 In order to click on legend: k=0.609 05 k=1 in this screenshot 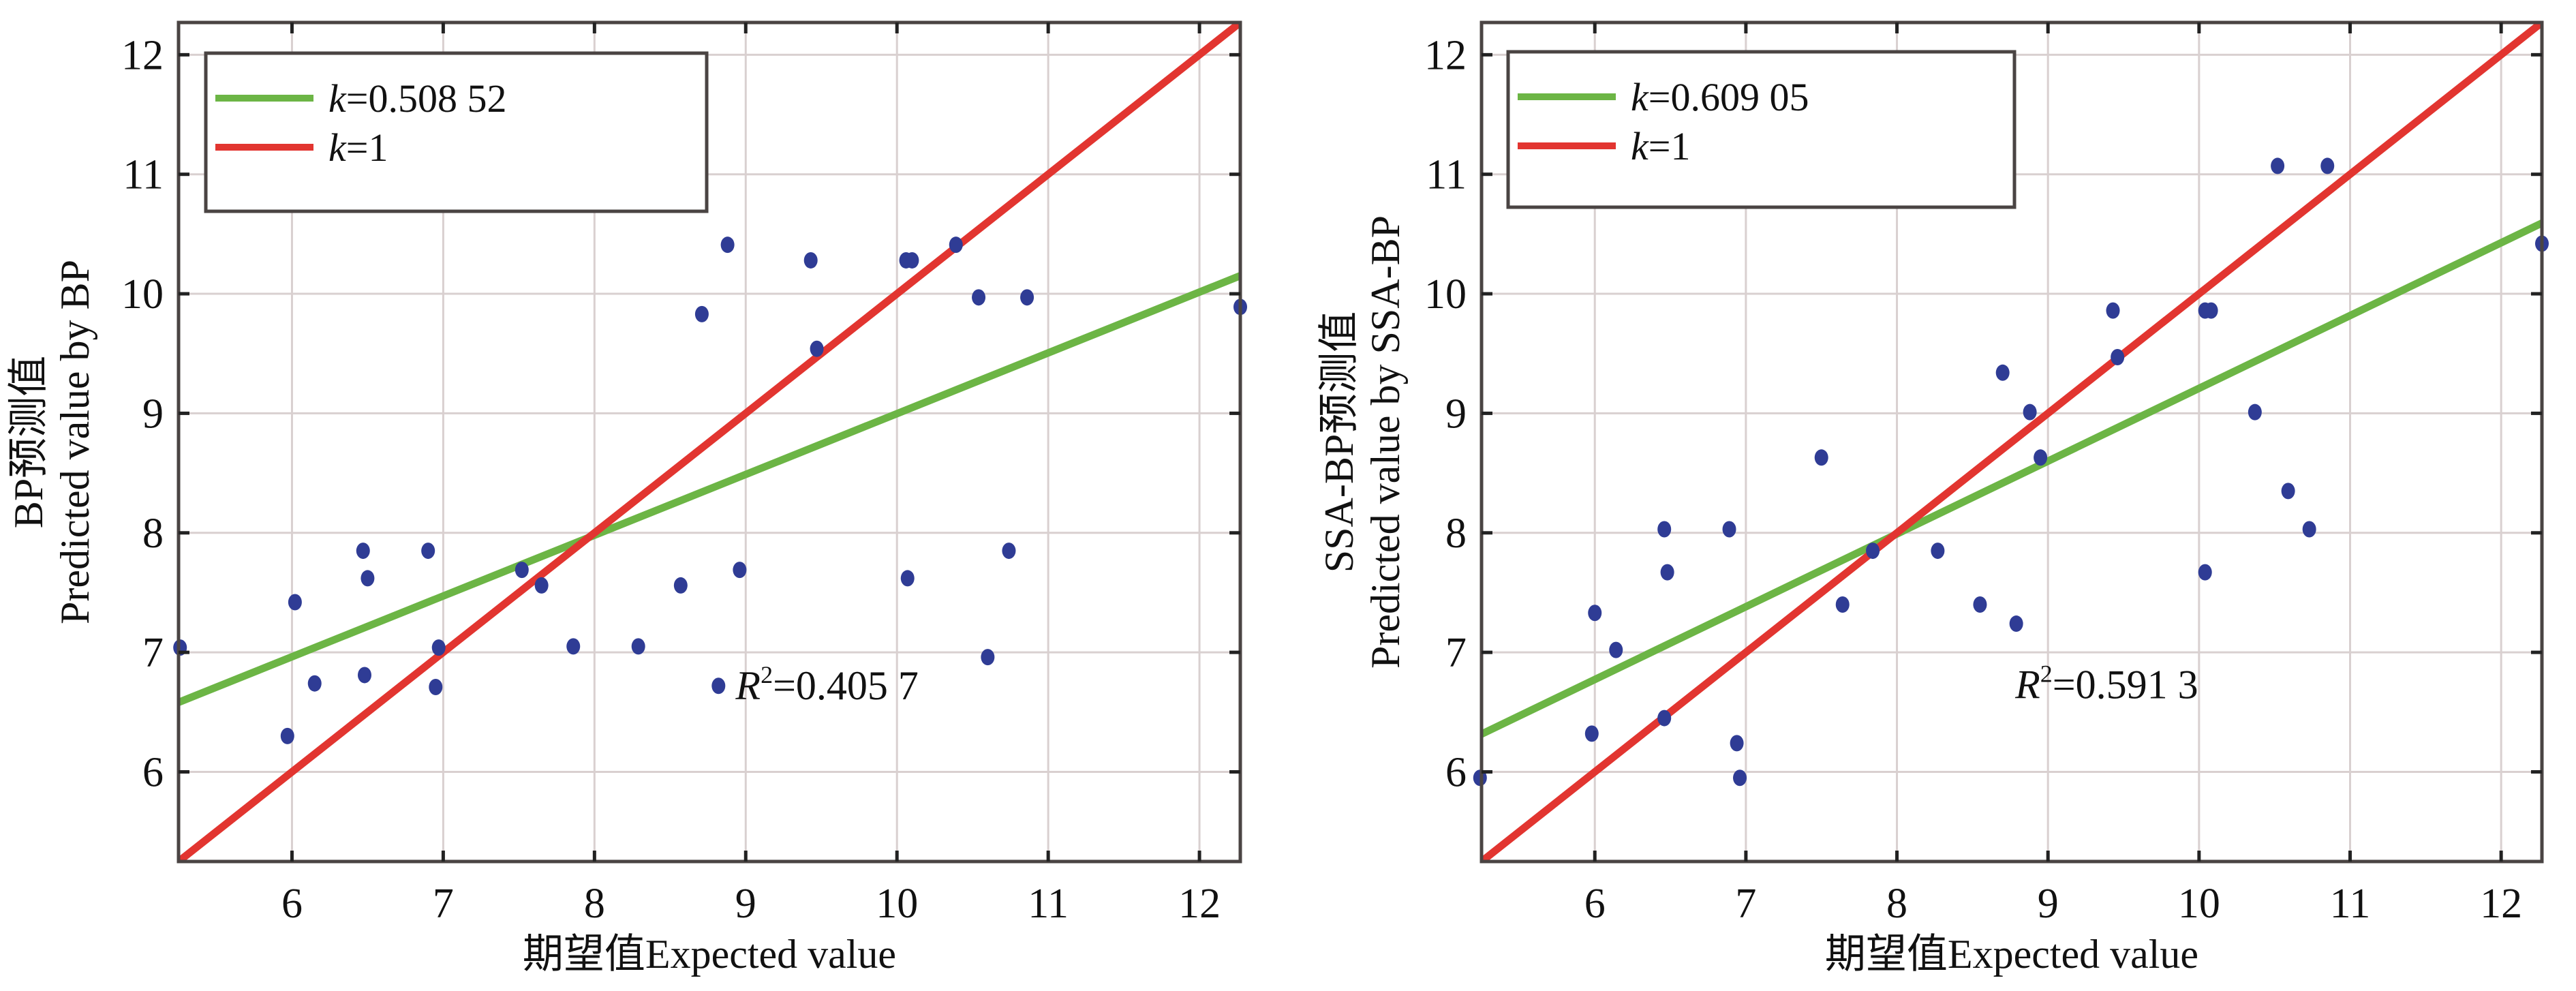, I will do `click(1762, 129)`.